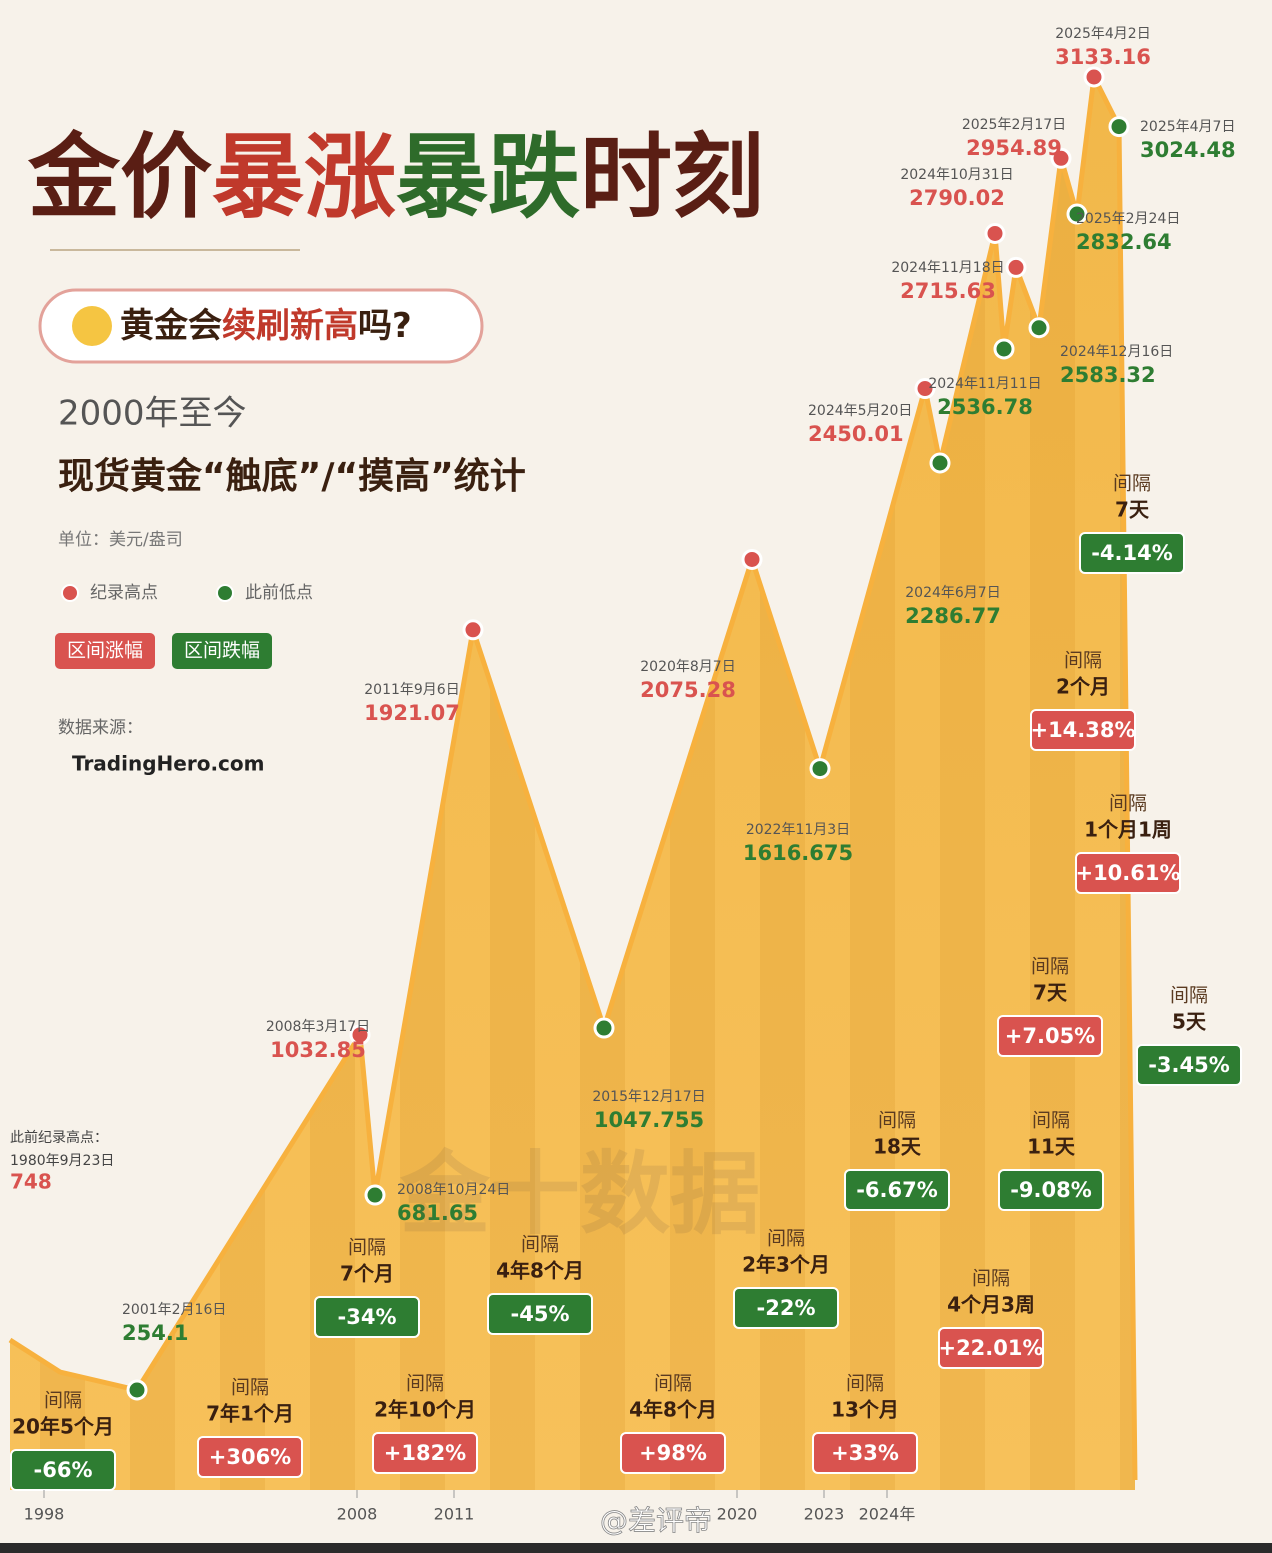 The image size is (1272, 1553). I want to click on title-part: 暴涨, so click(304, 177).